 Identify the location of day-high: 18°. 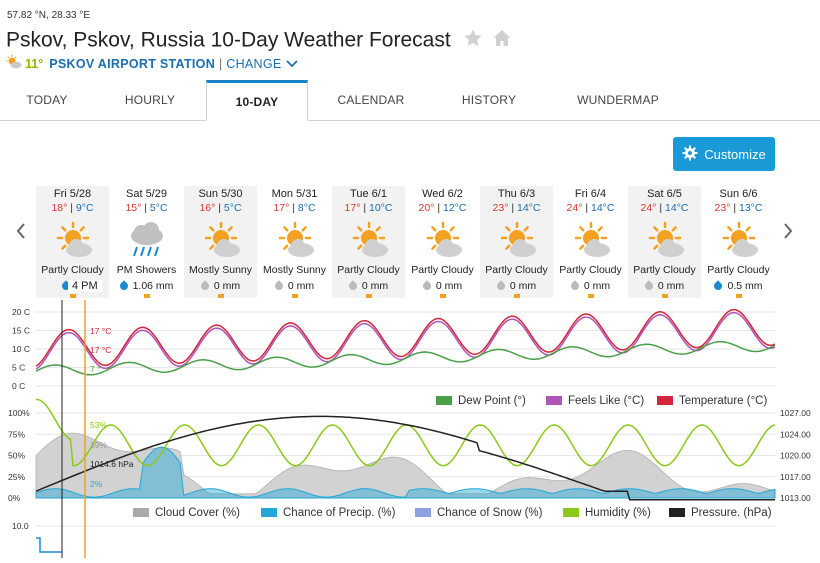
(59, 208).